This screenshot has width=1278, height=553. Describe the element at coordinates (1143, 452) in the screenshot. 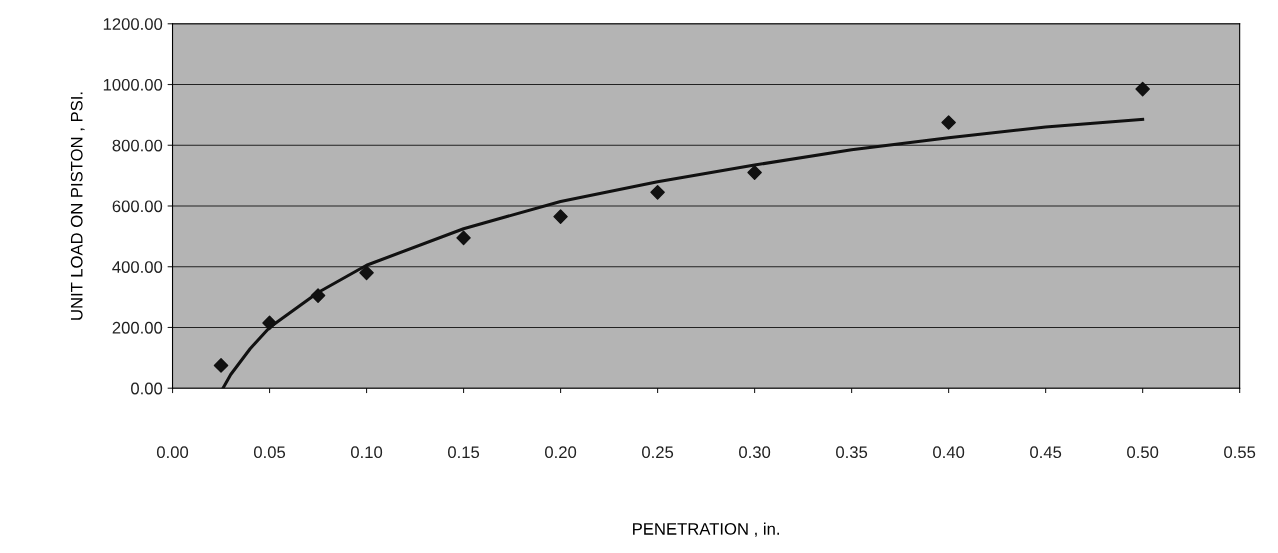

I see `x-tick-label: 0.50` at that location.